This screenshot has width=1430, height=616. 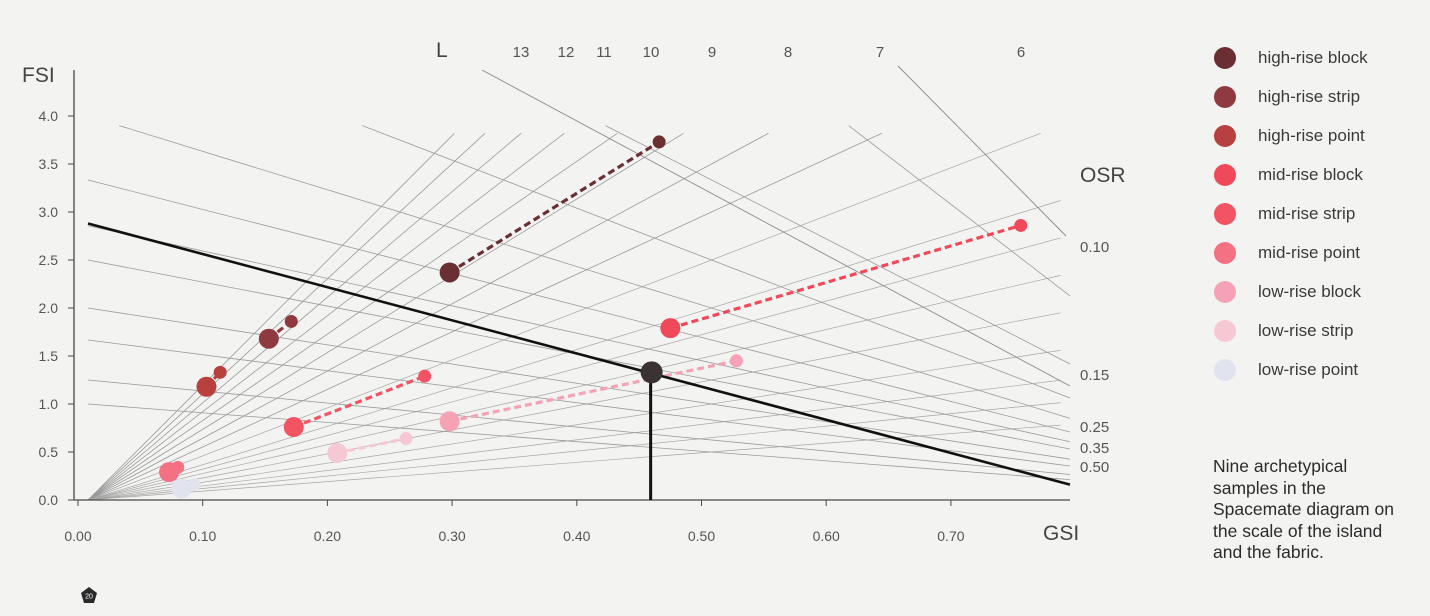 What do you see at coordinates (1308, 369) in the screenshot?
I see `legend-label: low-rise point` at bounding box center [1308, 369].